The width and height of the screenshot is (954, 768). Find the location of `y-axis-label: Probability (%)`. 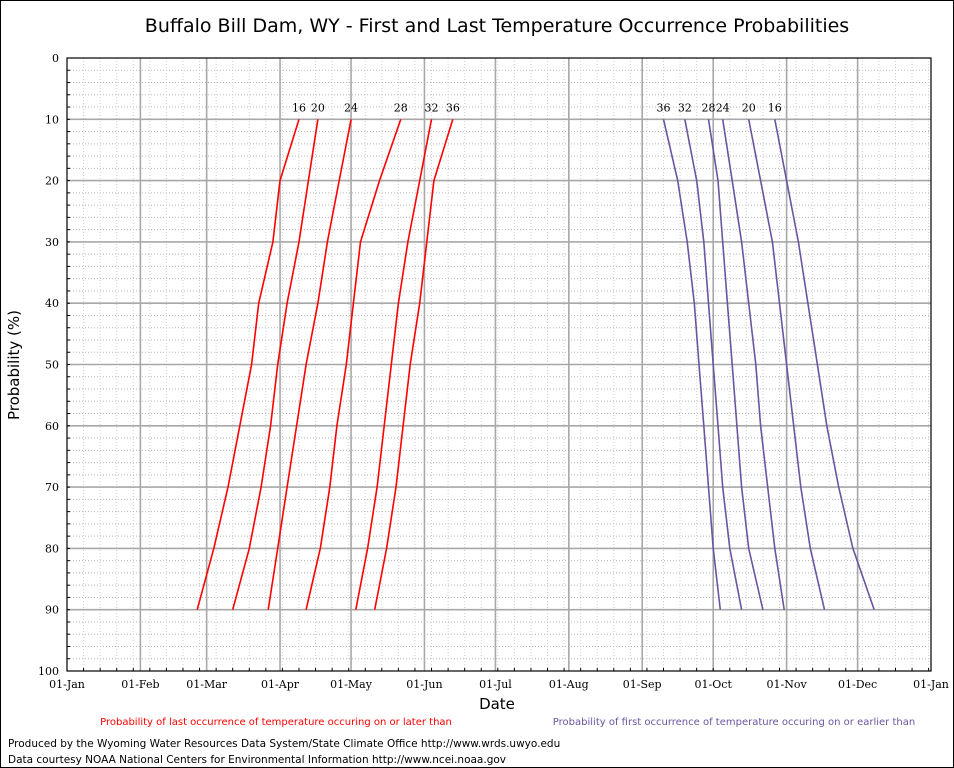

y-axis-label: Probability (%) is located at coordinates (14, 365).